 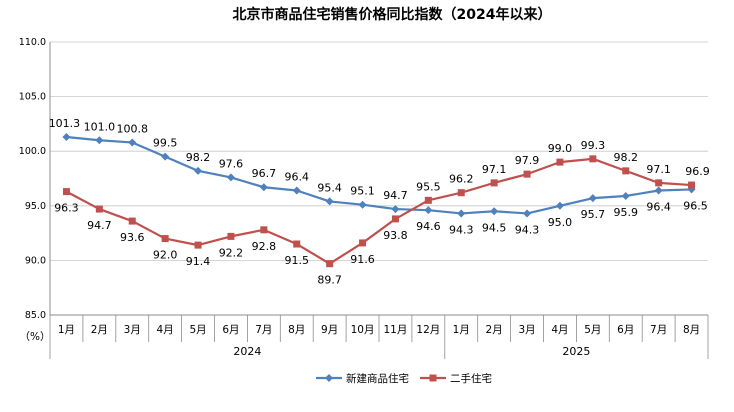 I want to click on data-label: 100.8, so click(x=133, y=128).